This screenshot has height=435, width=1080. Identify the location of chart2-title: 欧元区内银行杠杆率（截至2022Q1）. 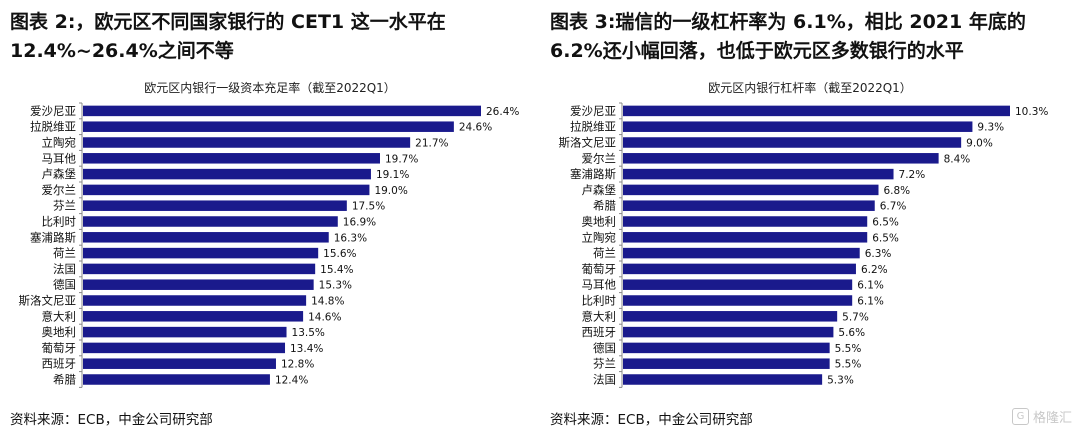
(810, 88).